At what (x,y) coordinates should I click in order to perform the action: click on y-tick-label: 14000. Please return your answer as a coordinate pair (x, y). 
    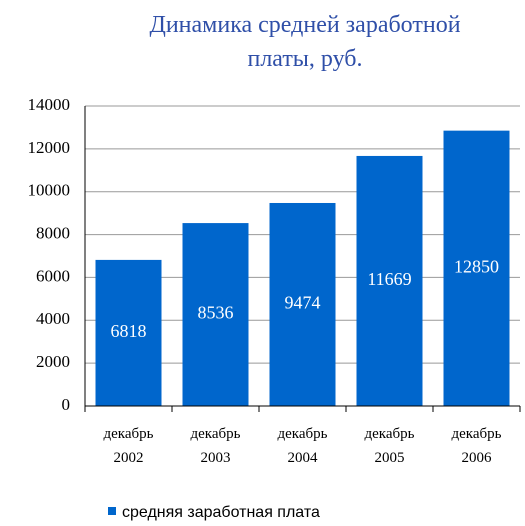
    Looking at the image, I should click on (49, 104).